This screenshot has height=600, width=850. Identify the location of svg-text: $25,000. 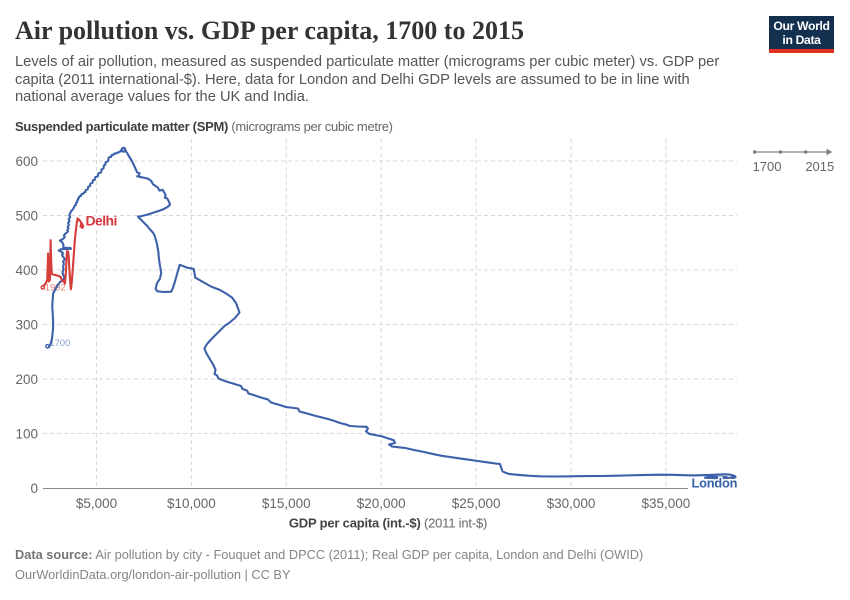
(476, 503).